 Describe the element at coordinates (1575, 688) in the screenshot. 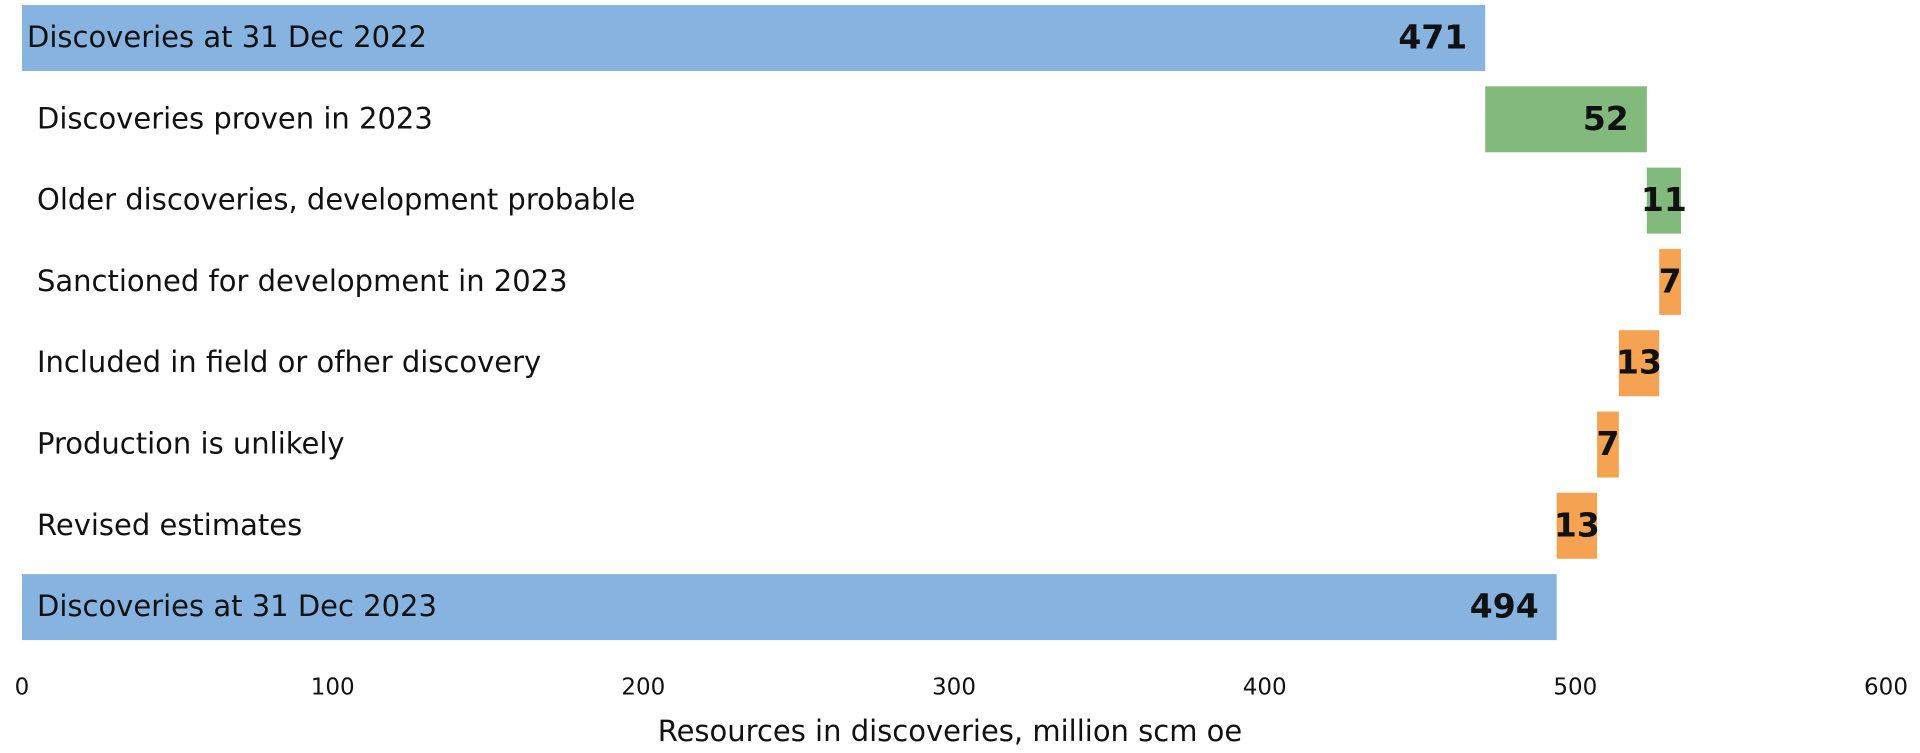

I see `x-tick-label: 500` at that location.